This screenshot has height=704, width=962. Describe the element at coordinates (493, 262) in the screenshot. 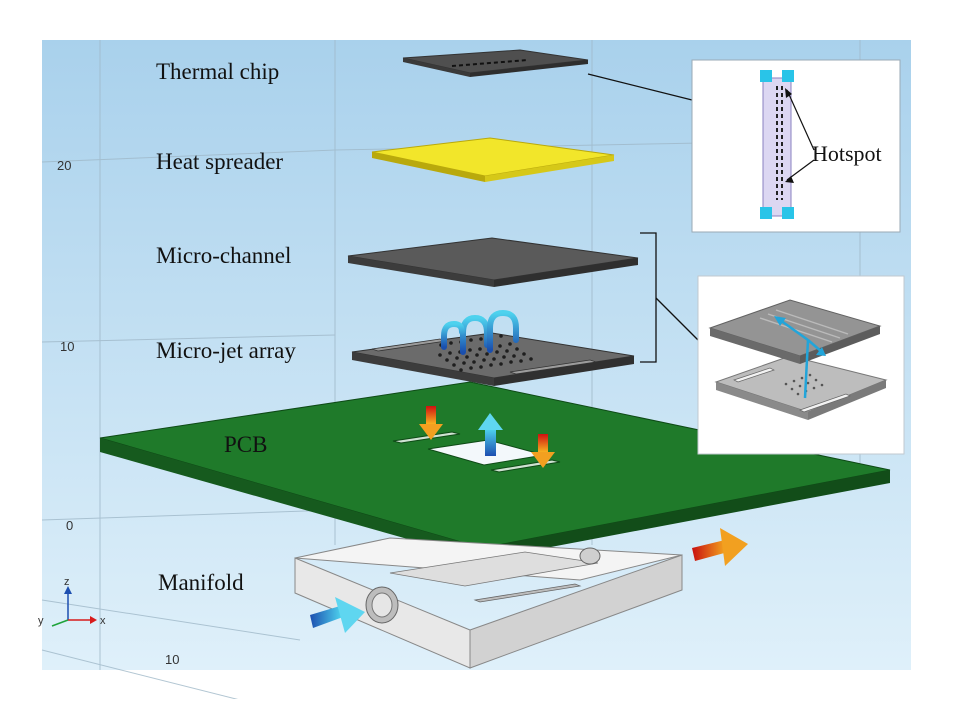

I see `micro-channel-plate` at that location.